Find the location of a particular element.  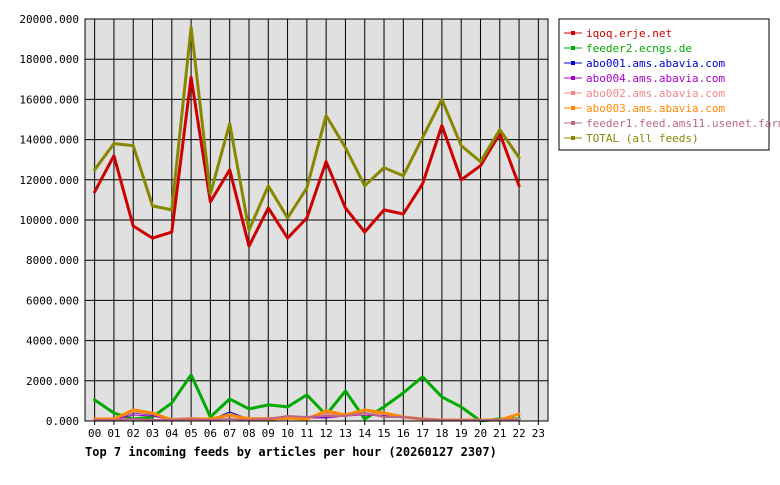

x-tick-label: 20 is located at coordinates (480, 433).